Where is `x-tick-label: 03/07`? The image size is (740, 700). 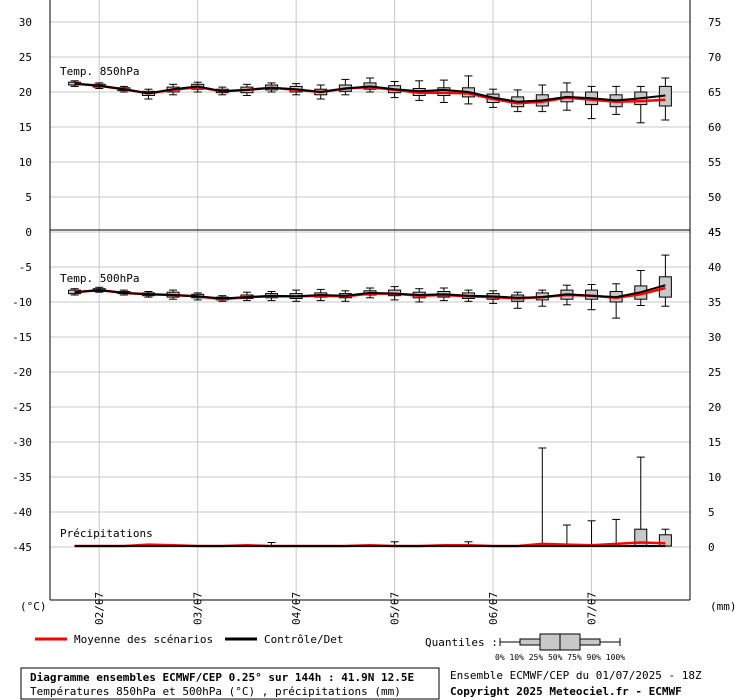 x-tick-label: 03/07 is located at coordinates (198, 608).